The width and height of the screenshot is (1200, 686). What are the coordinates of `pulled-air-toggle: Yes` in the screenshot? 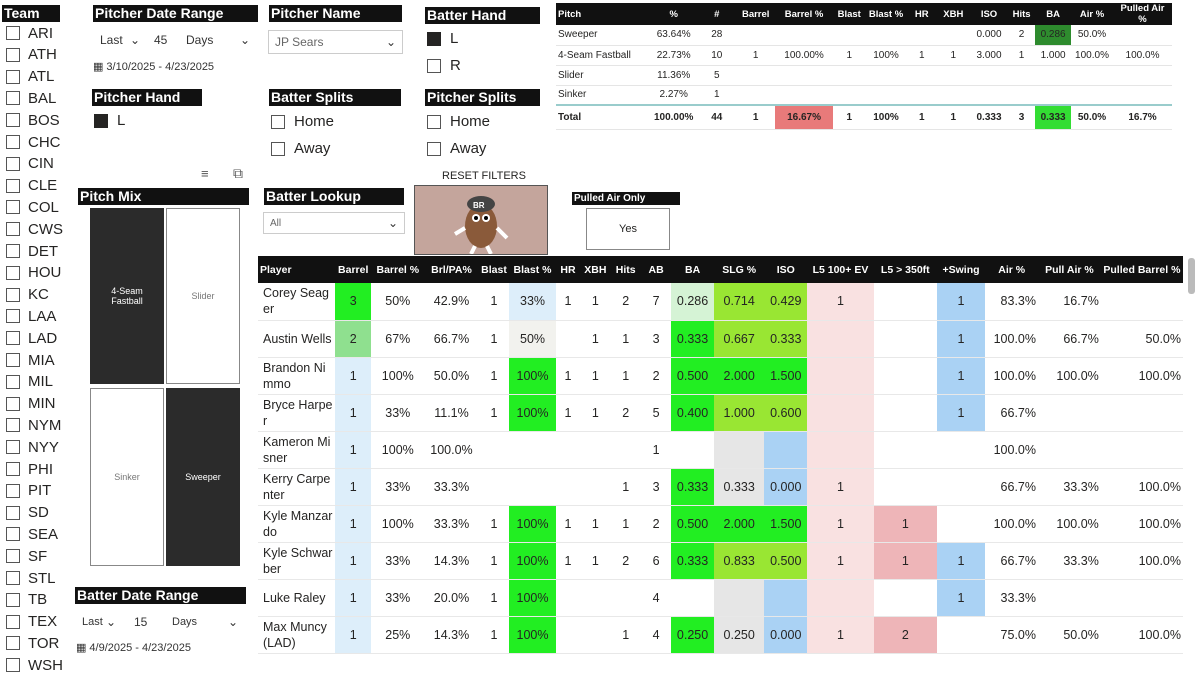 It's located at (628, 229).